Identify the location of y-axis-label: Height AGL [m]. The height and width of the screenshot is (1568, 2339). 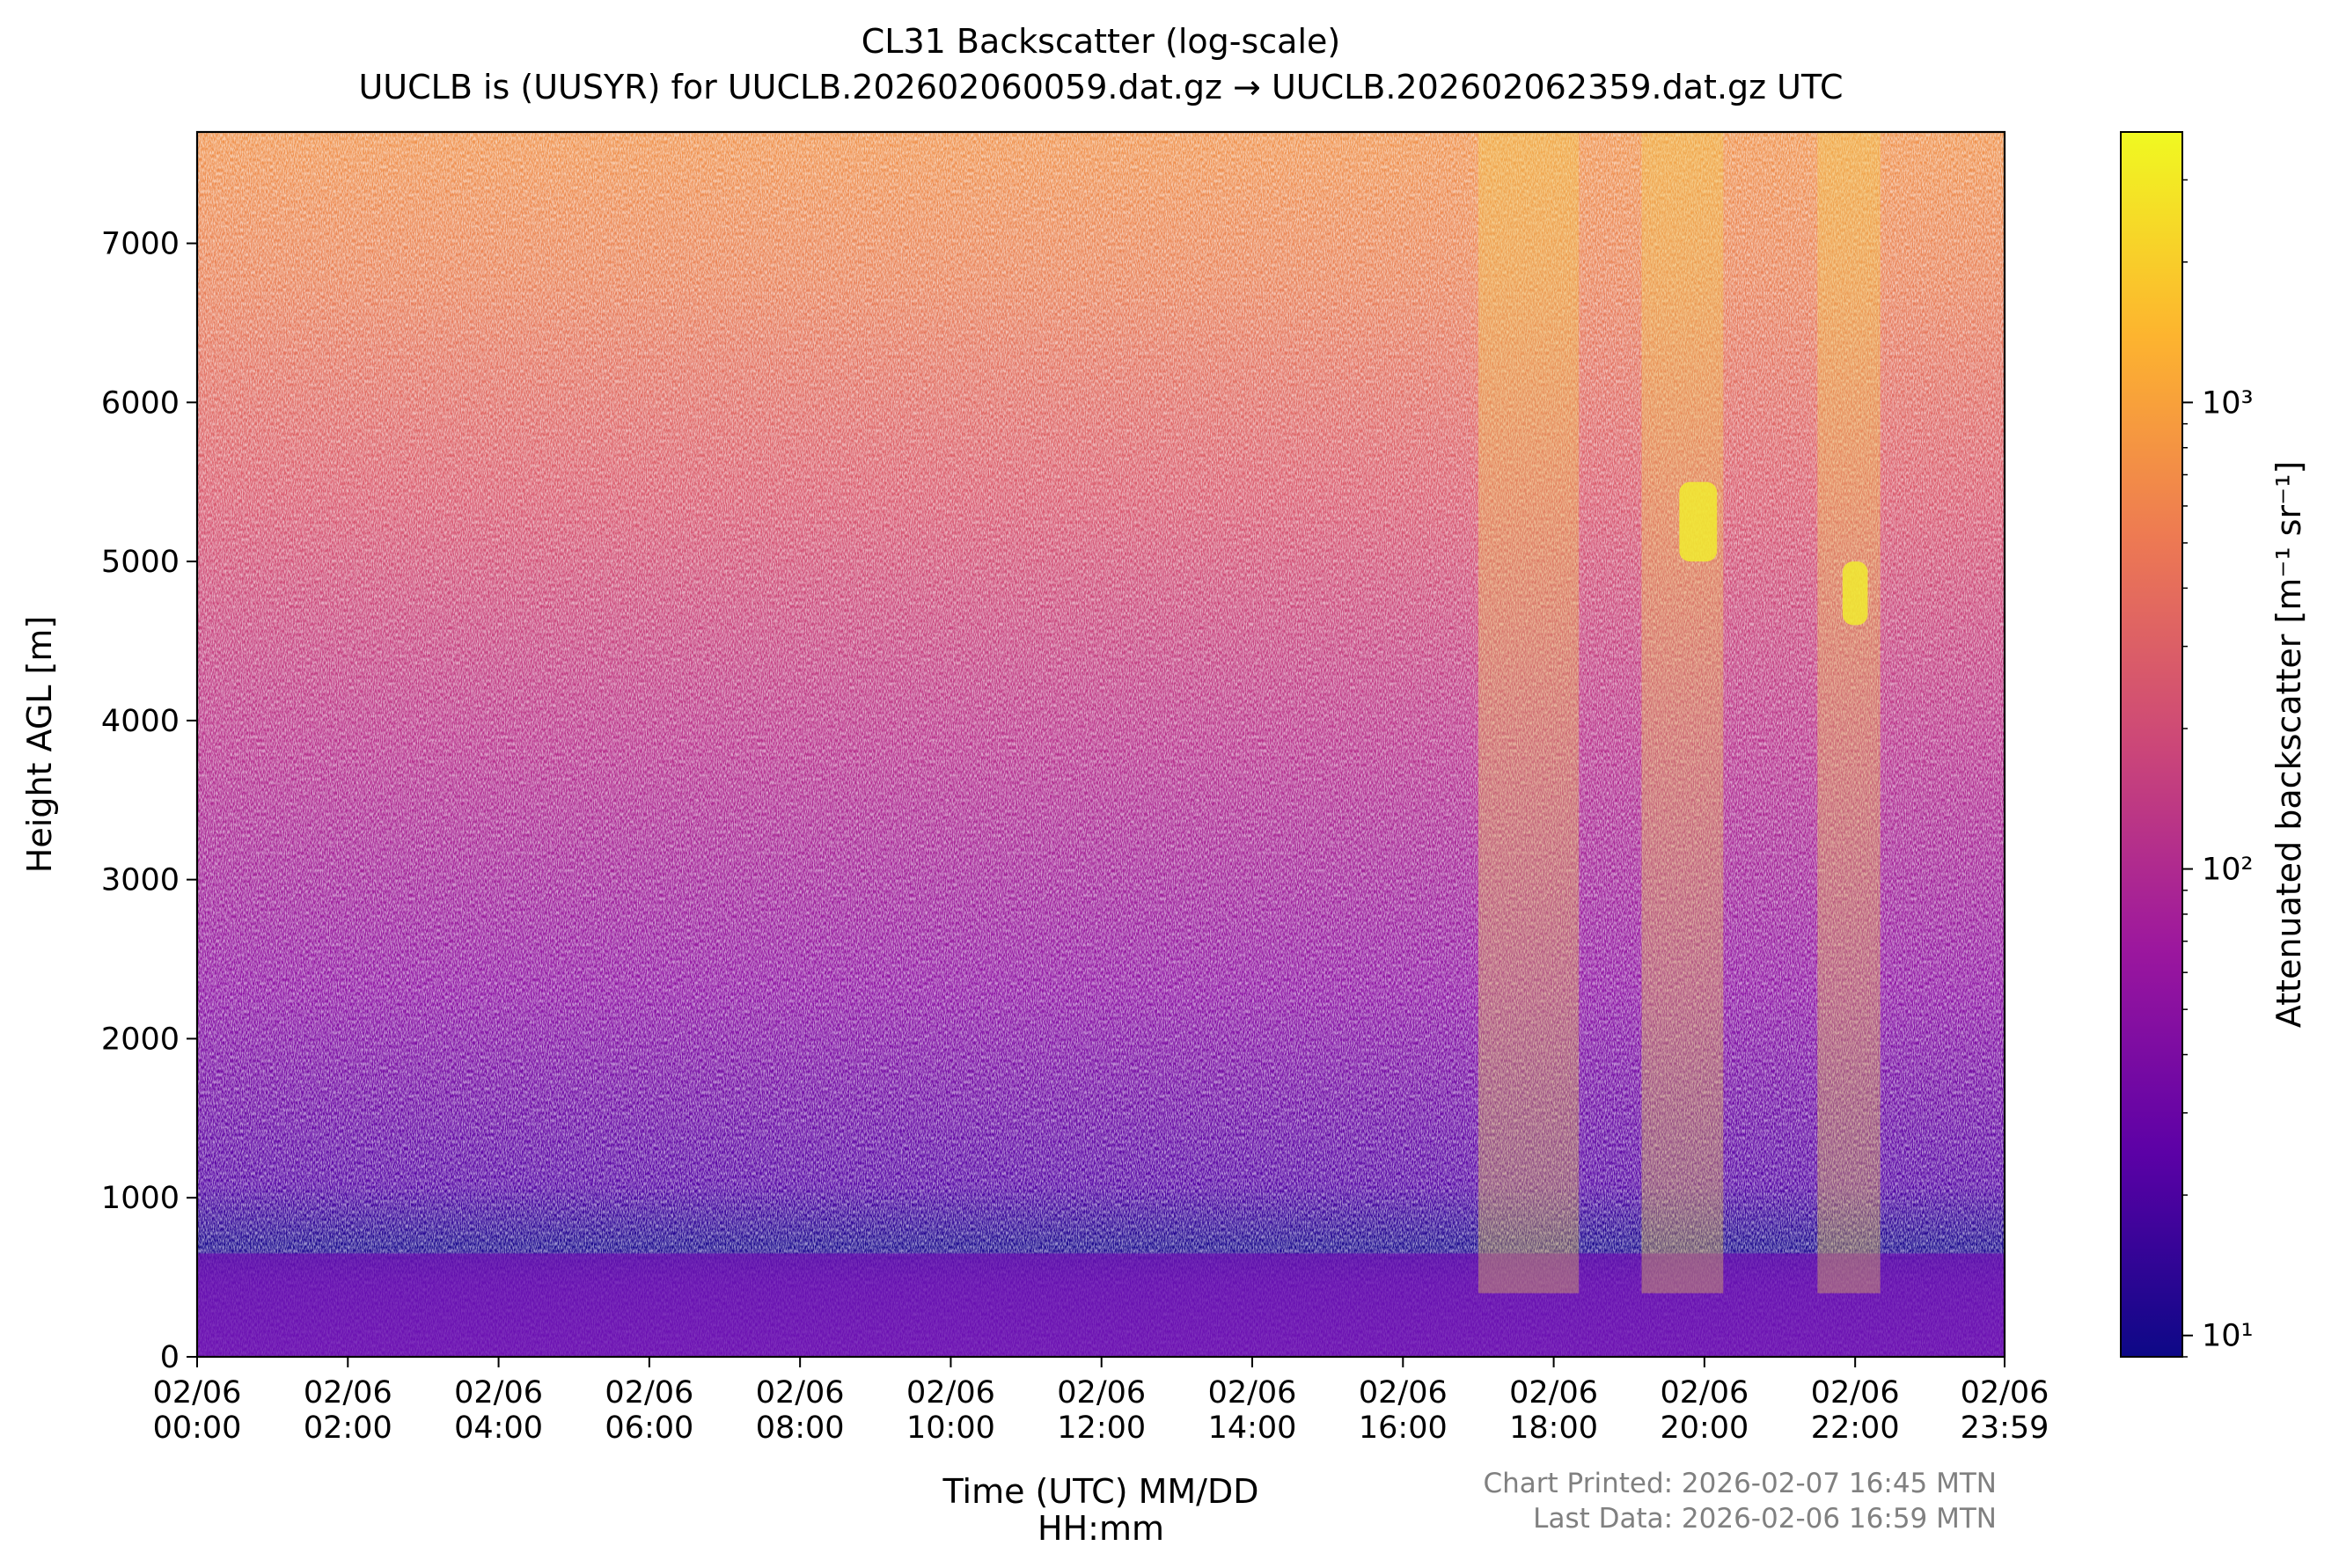
(39, 744).